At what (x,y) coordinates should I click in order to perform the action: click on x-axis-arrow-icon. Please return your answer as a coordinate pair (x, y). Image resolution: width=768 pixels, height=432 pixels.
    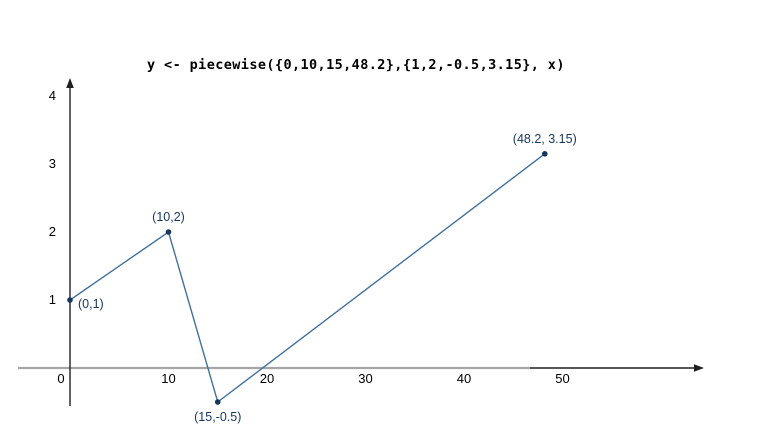
    Looking at the image, I should click on (699, 368).